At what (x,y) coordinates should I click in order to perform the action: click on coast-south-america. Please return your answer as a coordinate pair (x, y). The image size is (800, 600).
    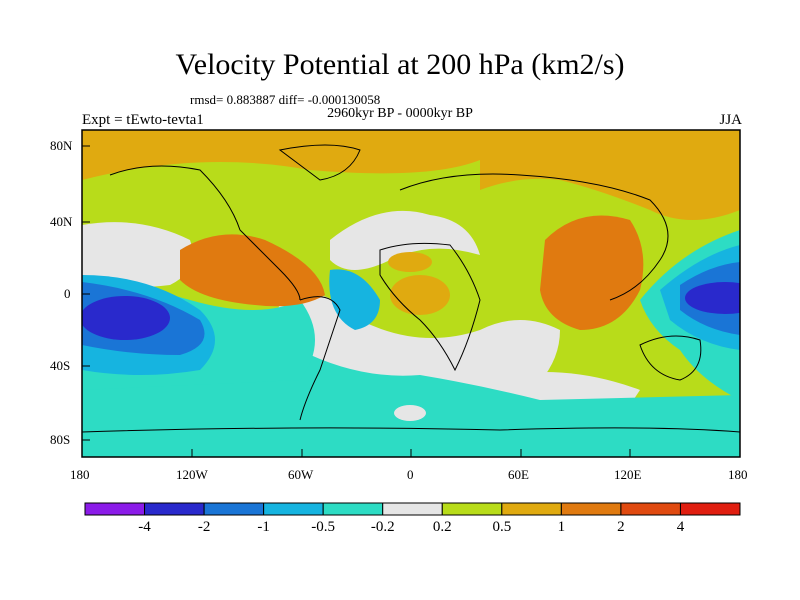
    Looking at the image, I should click on (320, 358).